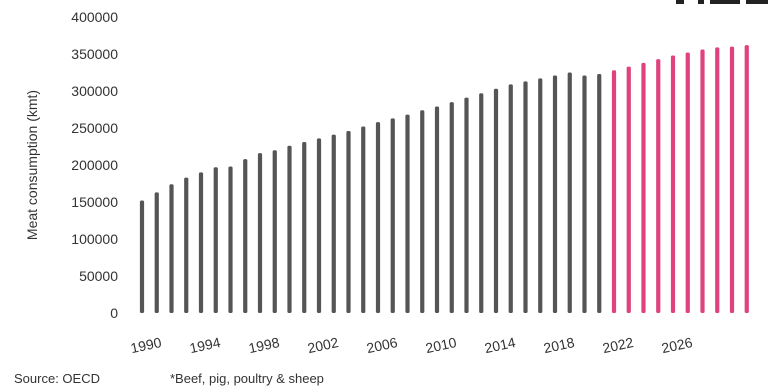 This screenshot has width=775, height=390. Describe the element at coordinates (245, 236) in the screenshot. I see `bar-1997` at that location.